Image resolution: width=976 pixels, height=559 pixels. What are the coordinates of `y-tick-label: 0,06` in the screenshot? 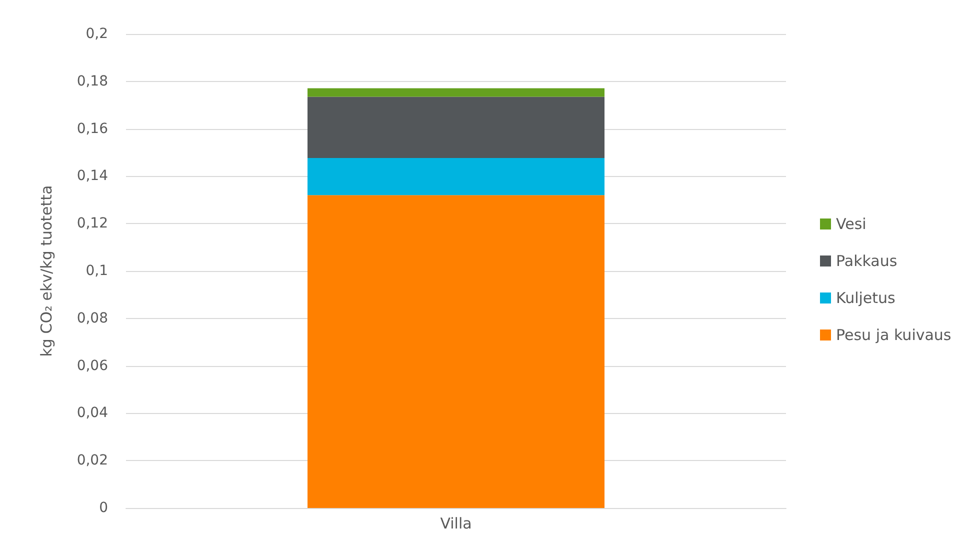 It's located at (92, 366).